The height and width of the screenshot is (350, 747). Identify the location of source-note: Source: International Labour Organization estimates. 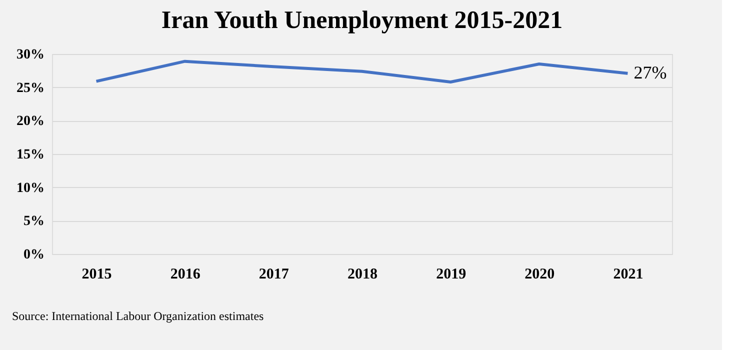
(138, 316).